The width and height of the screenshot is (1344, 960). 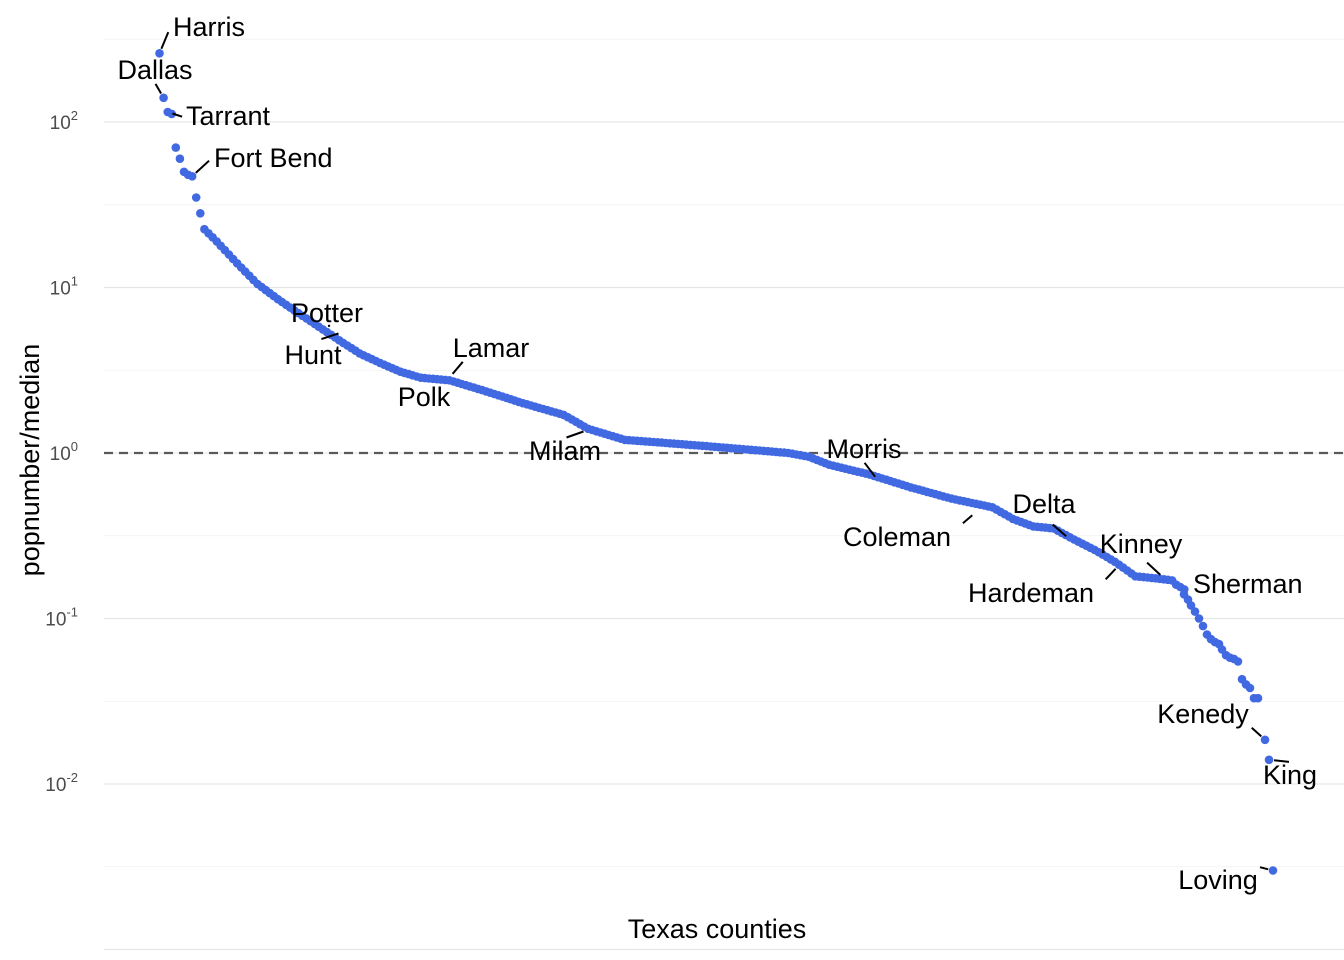 I want to click on point-label: Lamar, so click(x=491, y=348).